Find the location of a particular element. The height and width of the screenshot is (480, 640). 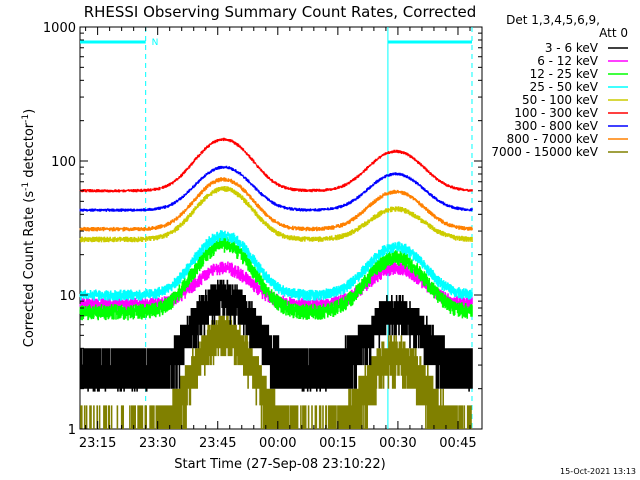

y-axis-label-end: ) is located at coordinates (29, 111).